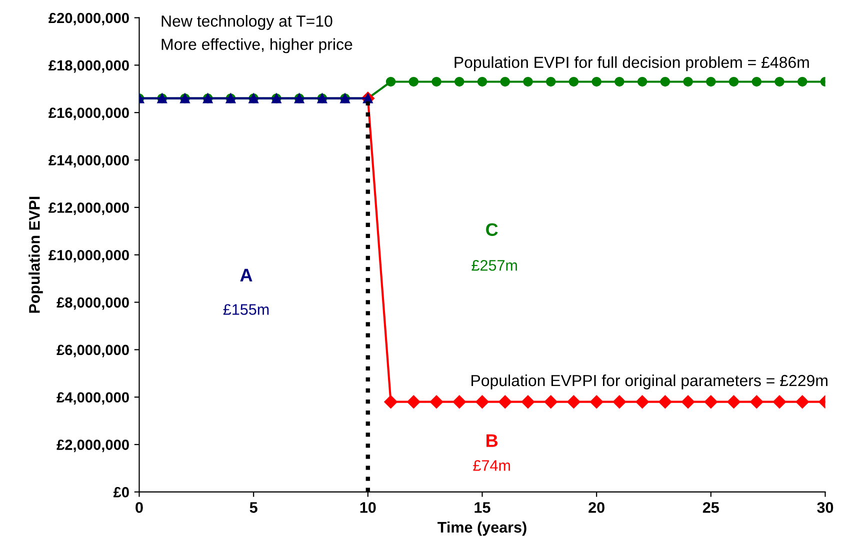  Describe the element at coordinates (88, 66) in the screenshot. I see `y-tick-label: £18,000,000` at that location.